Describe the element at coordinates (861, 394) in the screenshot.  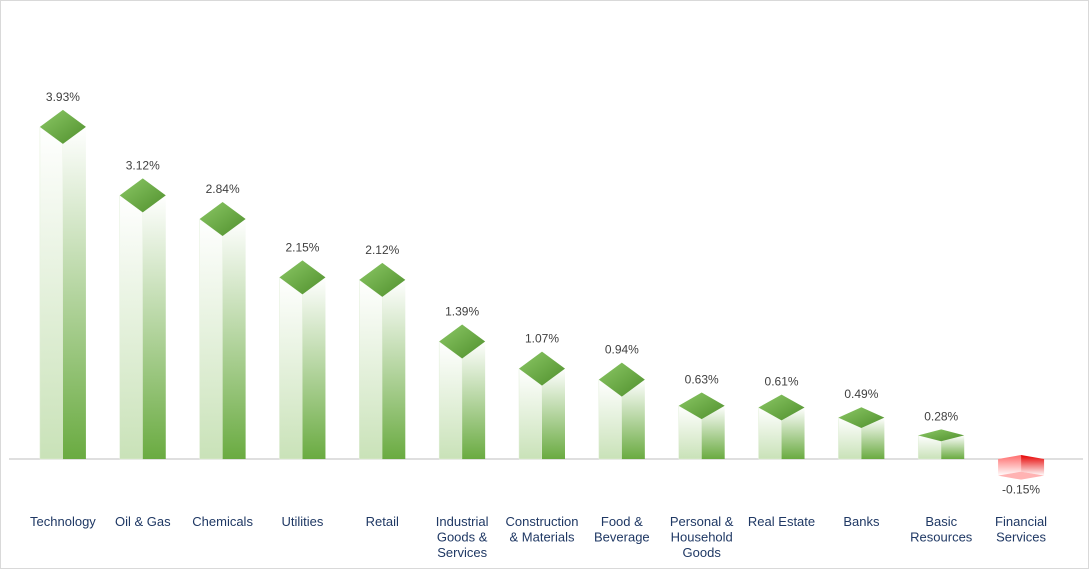
I see `data-label: 0.49%` at that location.